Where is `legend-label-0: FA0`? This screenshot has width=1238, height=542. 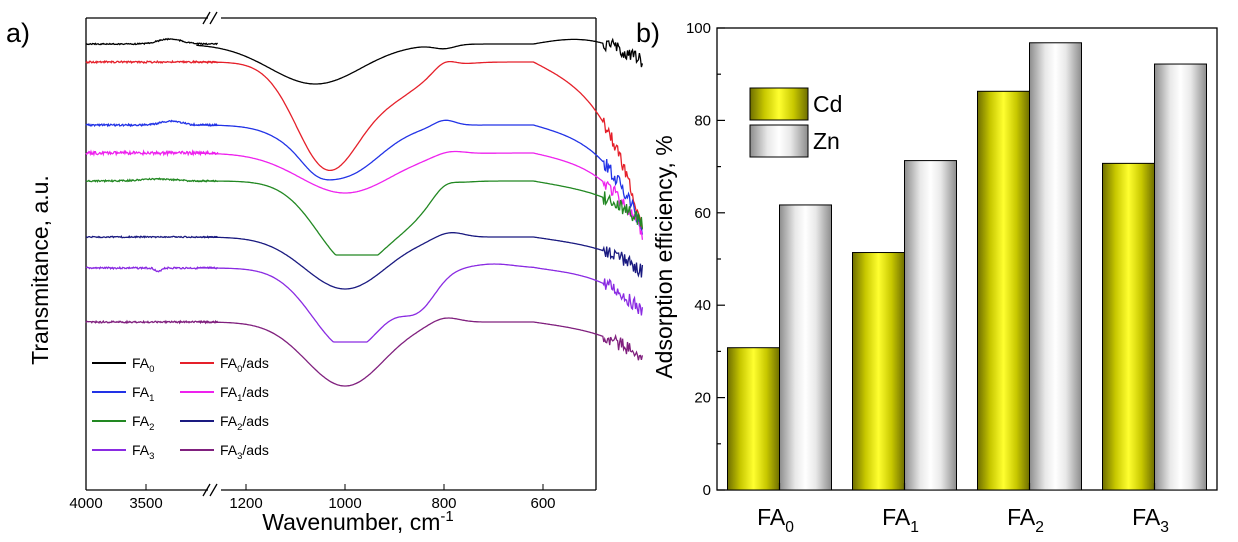
legend-label-0: FA0 is located at coordinates (143, 365).